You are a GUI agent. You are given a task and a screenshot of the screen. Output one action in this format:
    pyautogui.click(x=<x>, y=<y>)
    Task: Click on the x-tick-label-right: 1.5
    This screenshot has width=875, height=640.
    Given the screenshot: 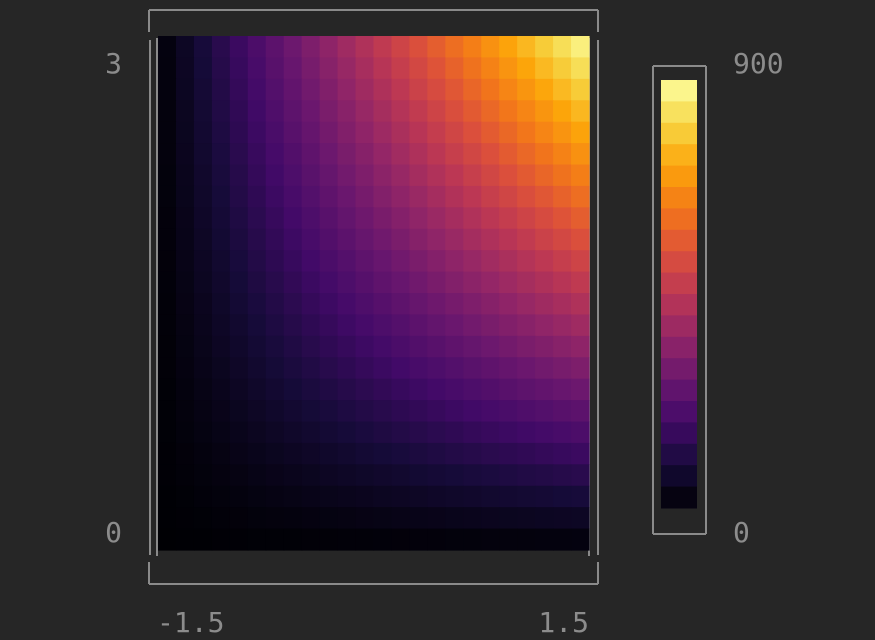 What is the action you would take?
    pyautogui.click(x=563, y=622)
    